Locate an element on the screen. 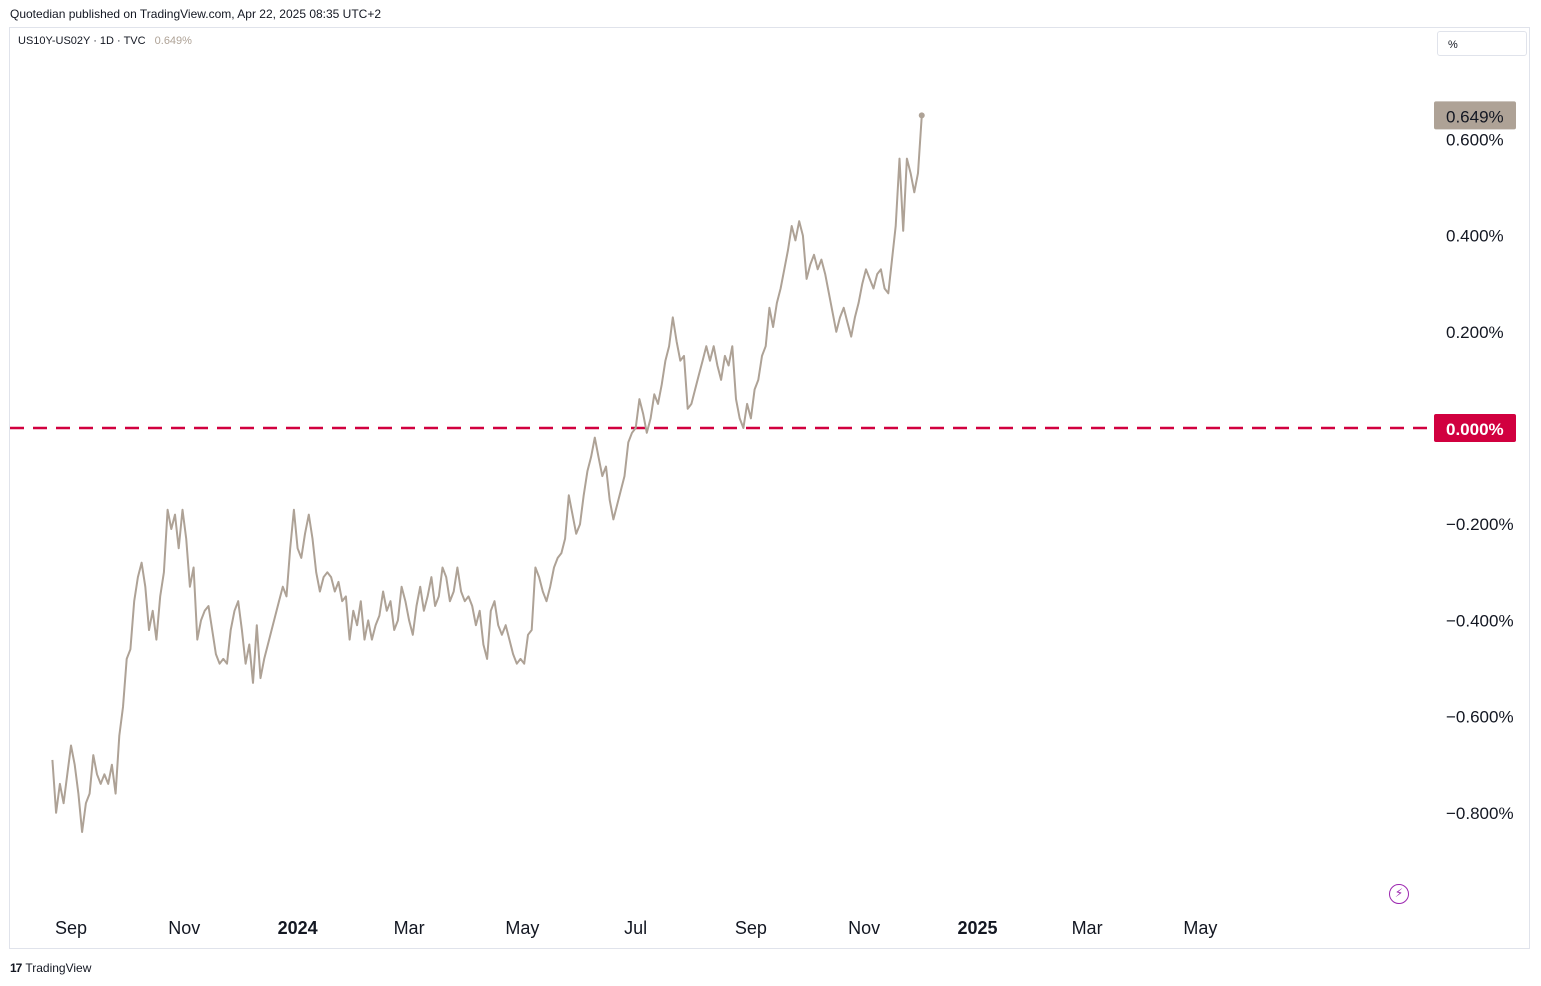 The width and height of the screenshot is (1541, 986). y-tick-label: −0.800% is located at coordinates (1480, 813).